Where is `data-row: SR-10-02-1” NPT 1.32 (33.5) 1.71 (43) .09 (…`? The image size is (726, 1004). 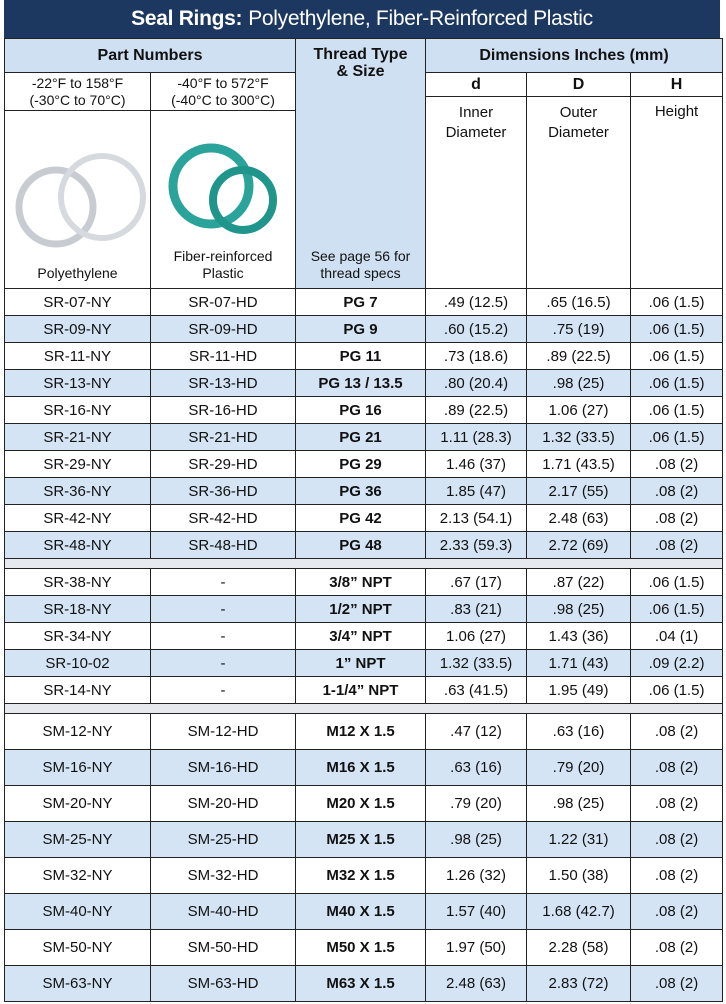 data-row: SR-10-02-1” NPT 1.32 (33.5) 1.71 (43) .09 (… is located at coordinates (364, 663).